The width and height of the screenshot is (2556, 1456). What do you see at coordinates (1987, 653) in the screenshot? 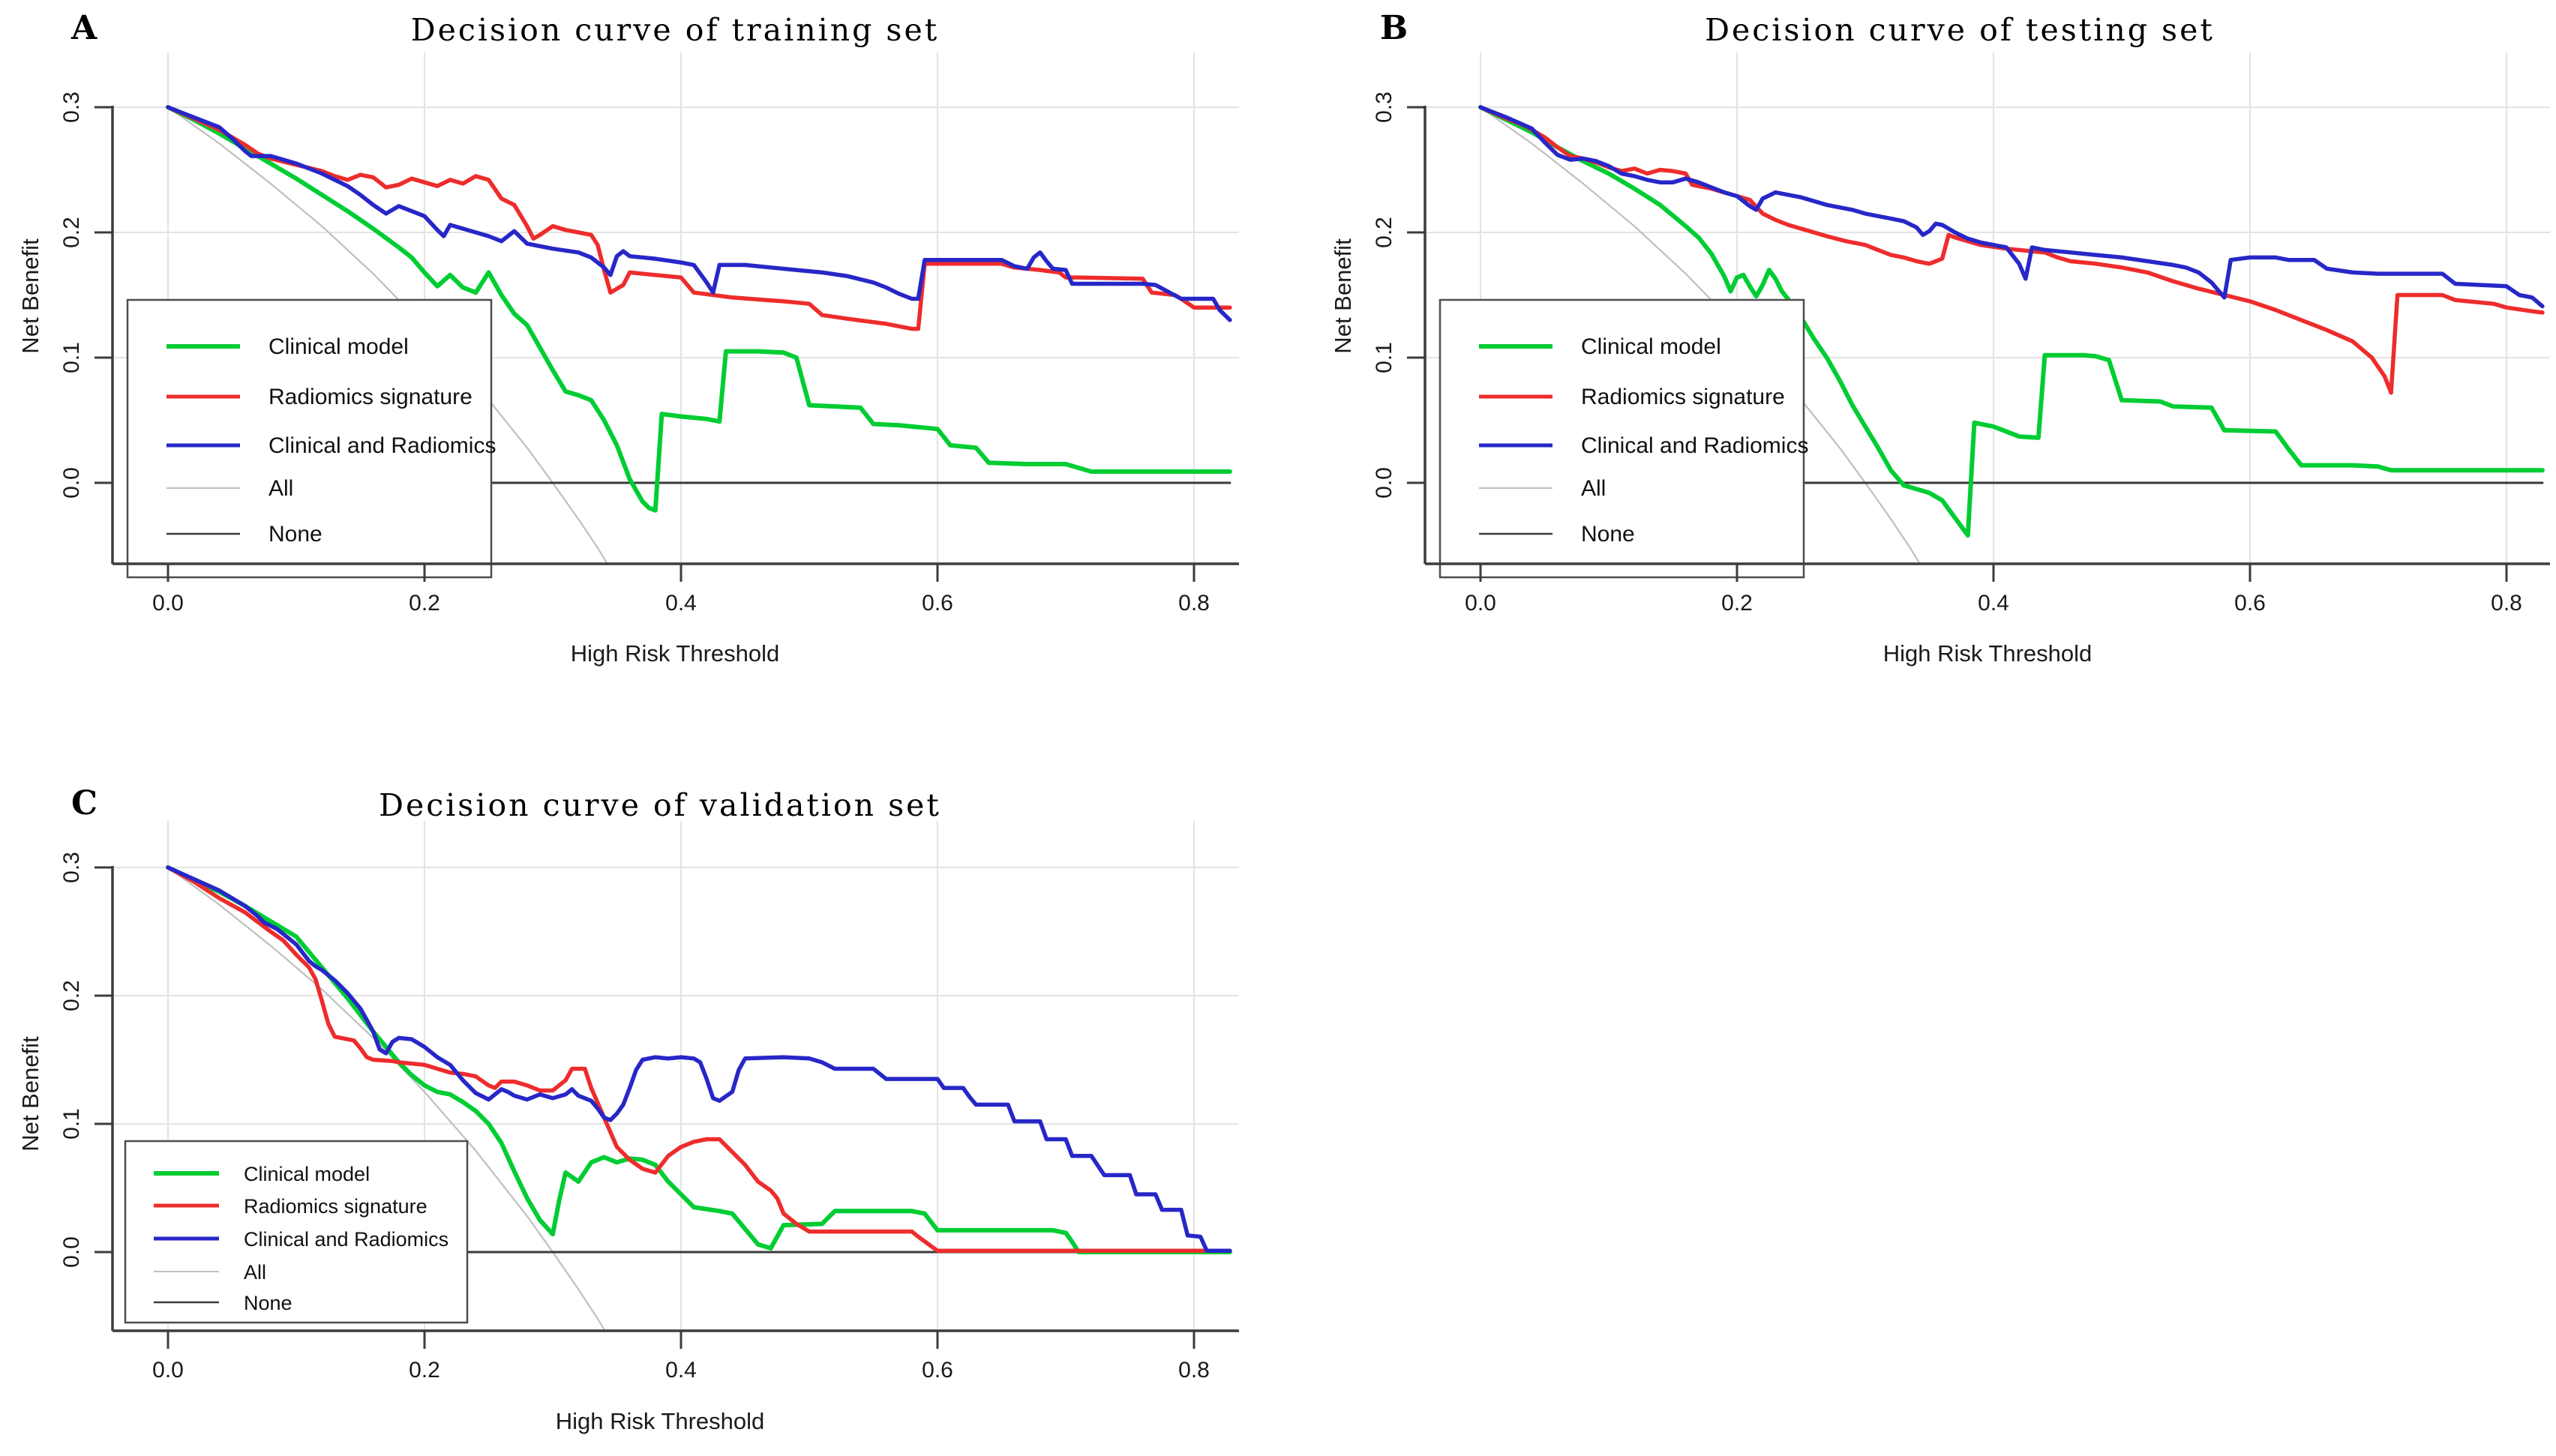
I see `x-axis-label-b: High Risk Threshold` at bounding box center [1987, 653].